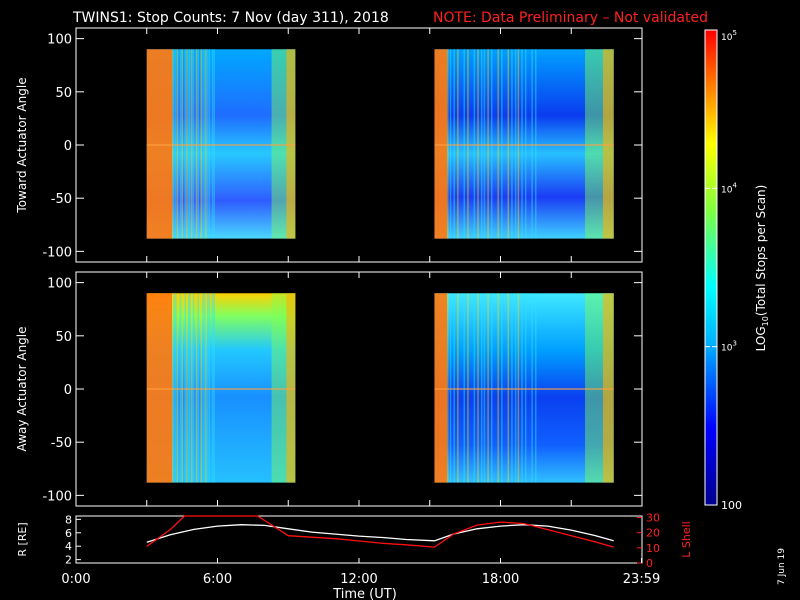  What do you see at coordinates (729, 188) in the screenshot?
I see `colorbar-tick-label: 10⁴` at bounding box center [729, 188].